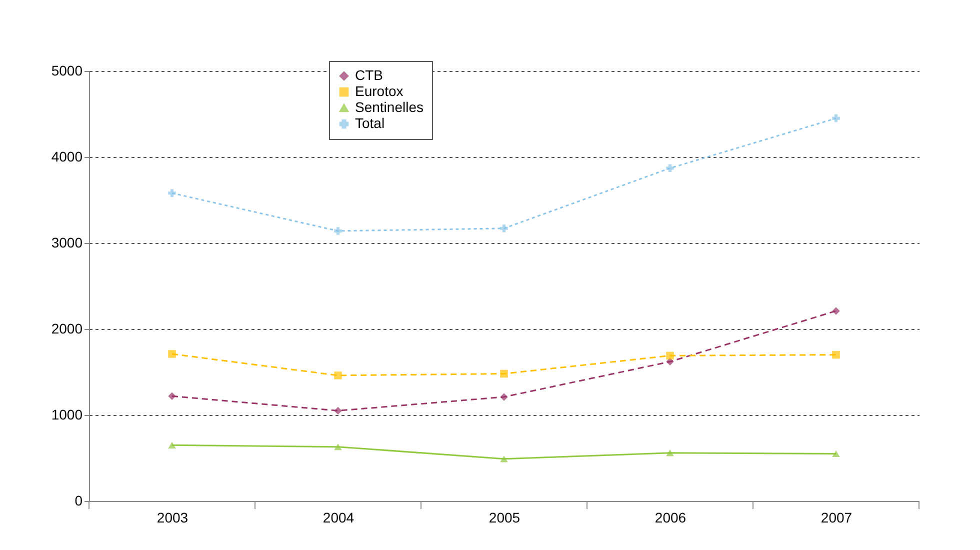  Describe the element at coordinates (369, 75) in the screenshot. I see `legend-label: CTB` at that location.